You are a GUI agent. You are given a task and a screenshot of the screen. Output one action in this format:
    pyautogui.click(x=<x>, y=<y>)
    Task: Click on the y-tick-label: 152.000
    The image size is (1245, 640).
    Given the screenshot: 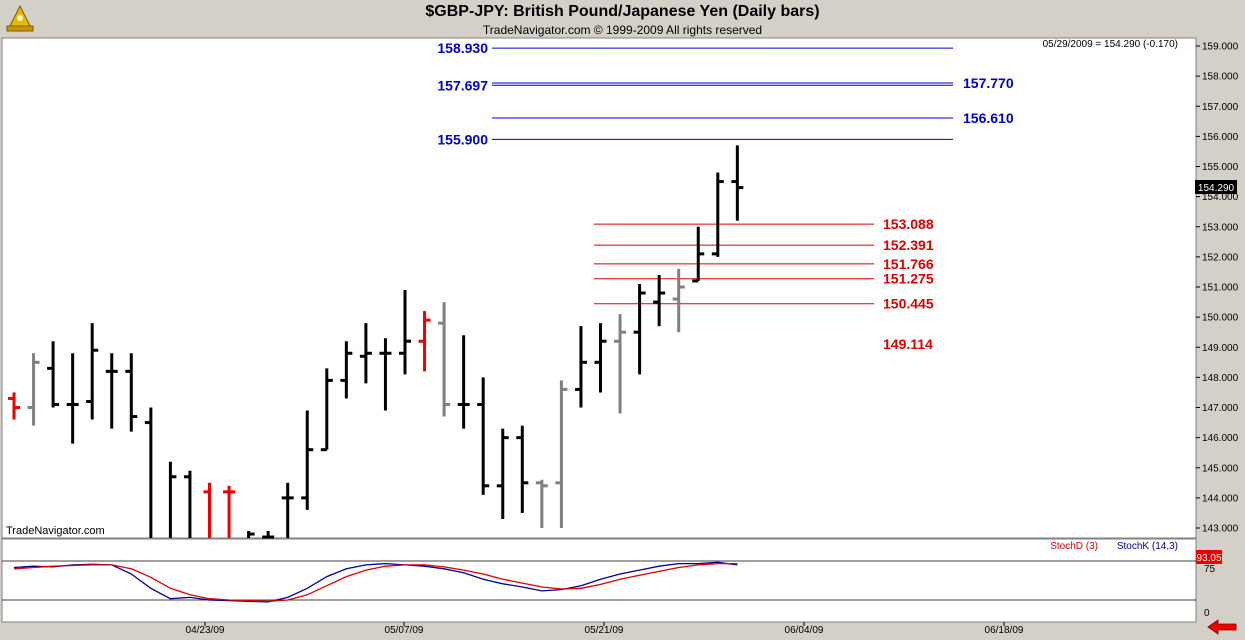 What is the action you would take?
    pyautogui.click(x=1220, y=257)
    